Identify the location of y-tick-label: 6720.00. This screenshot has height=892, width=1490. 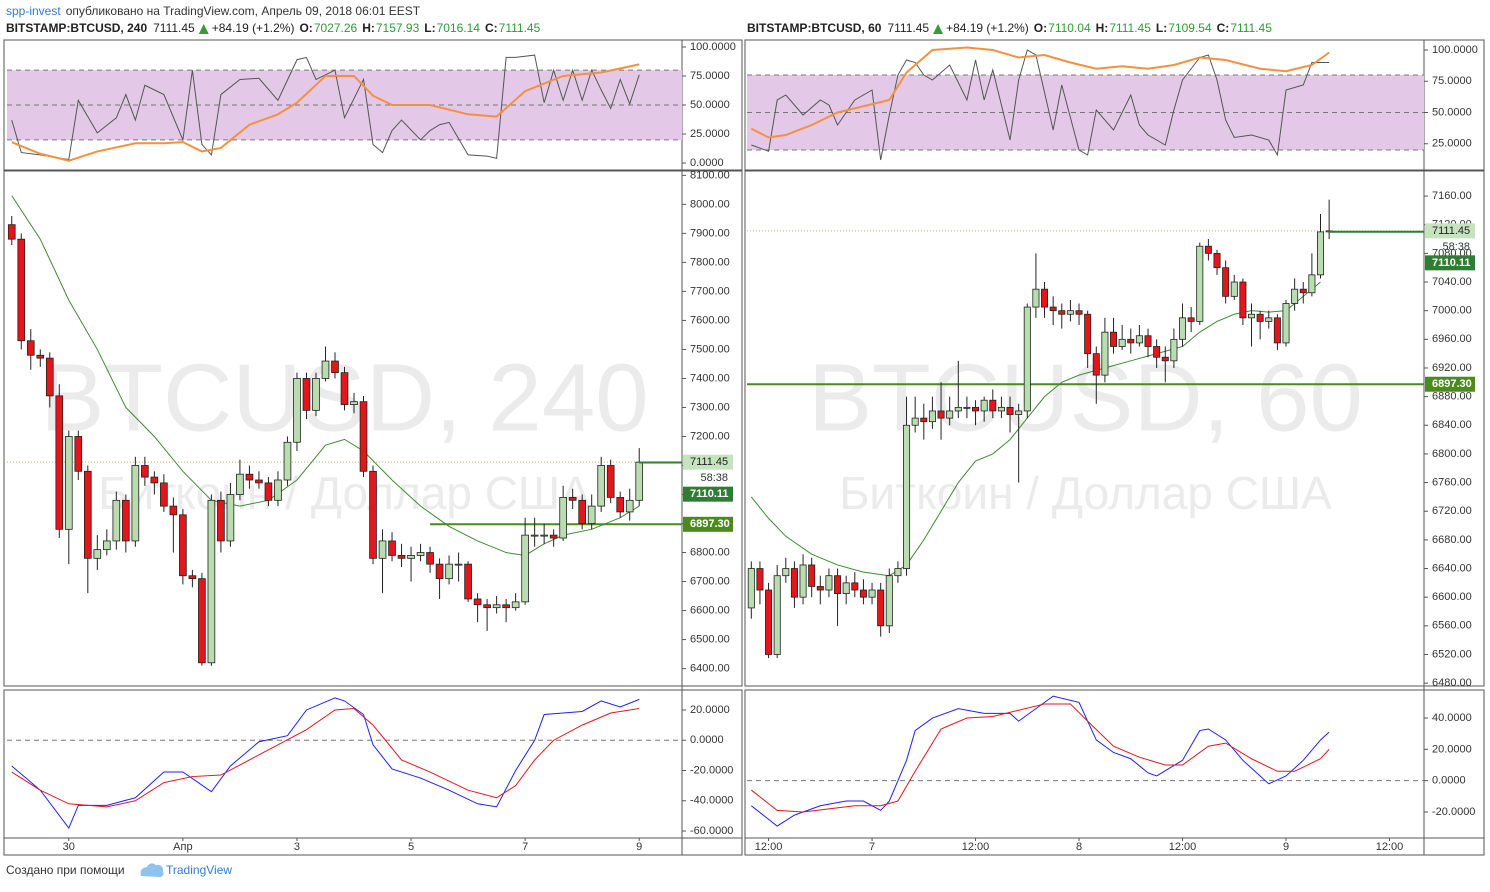
(1452, 511).